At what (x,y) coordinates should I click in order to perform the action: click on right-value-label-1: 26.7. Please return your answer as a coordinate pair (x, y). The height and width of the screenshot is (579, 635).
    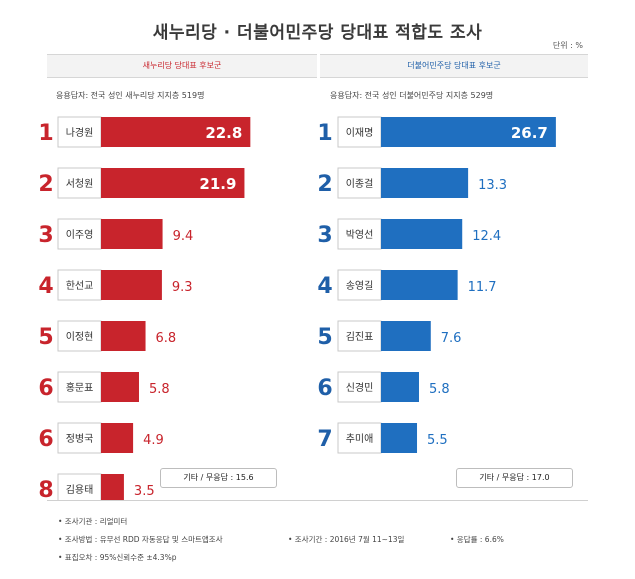
    Looking at the image, I should click on (529, 133).